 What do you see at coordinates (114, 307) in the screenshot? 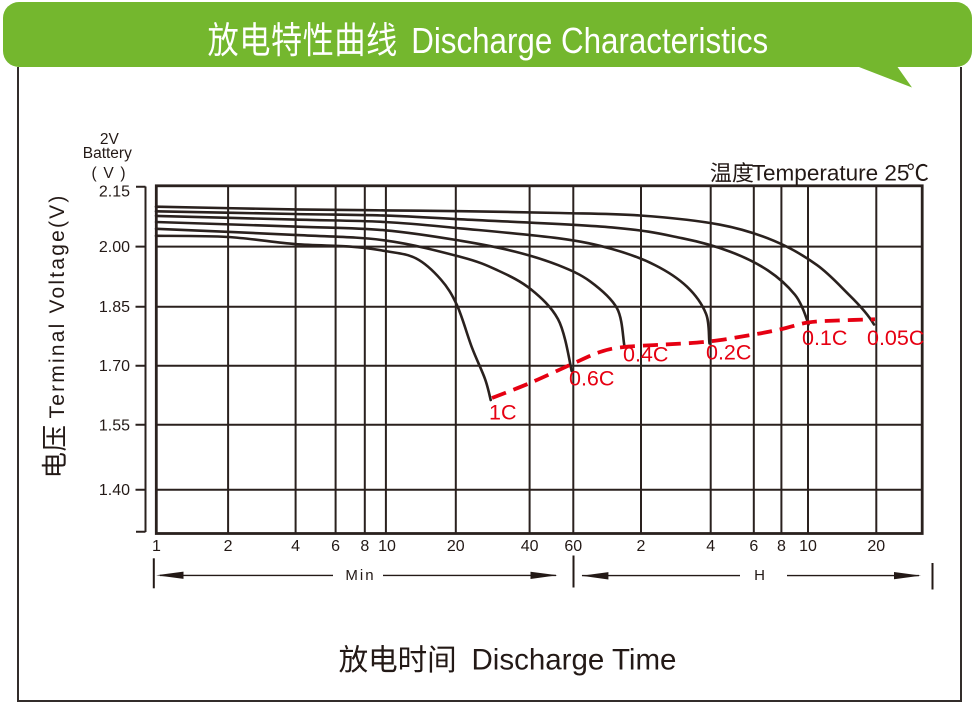
I see `svg-text: 1.85` at bounding box center [114, 307].